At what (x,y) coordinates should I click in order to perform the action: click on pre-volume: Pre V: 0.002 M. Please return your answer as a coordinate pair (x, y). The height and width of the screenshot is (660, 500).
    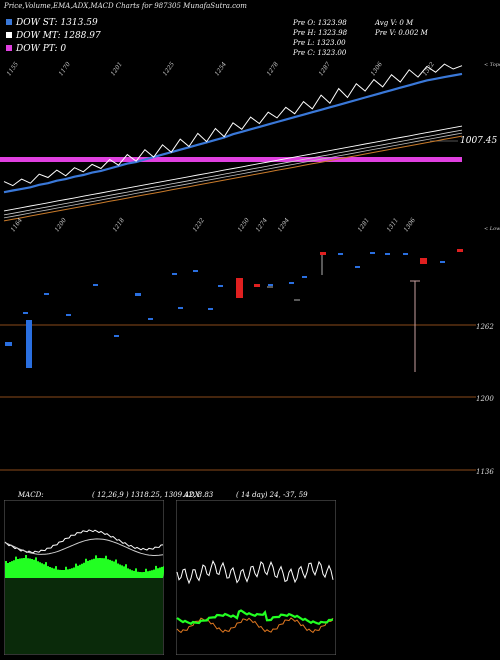
    Looking at the image, I should click on (401, 33).